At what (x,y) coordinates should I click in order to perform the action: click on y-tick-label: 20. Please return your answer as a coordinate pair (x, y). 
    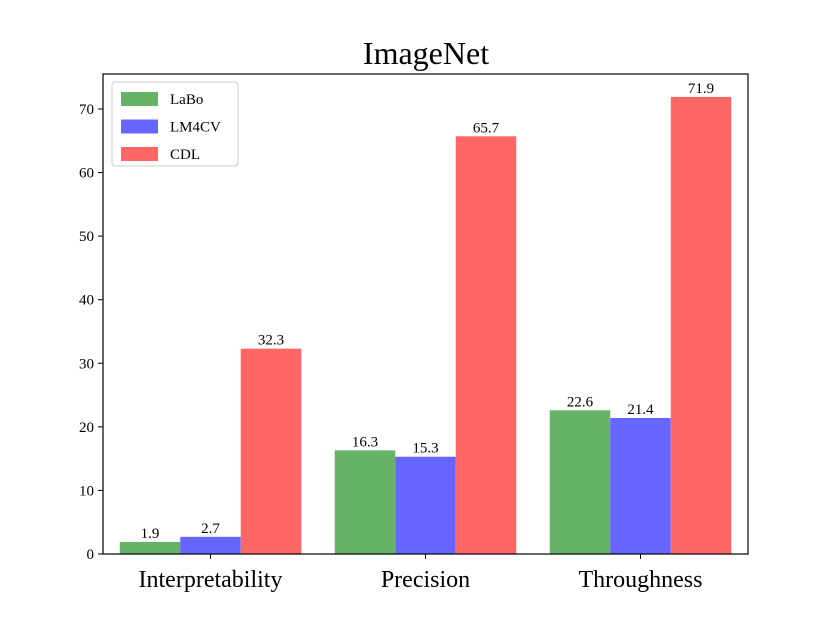
    Looking at the image, I should click on (86, 428).